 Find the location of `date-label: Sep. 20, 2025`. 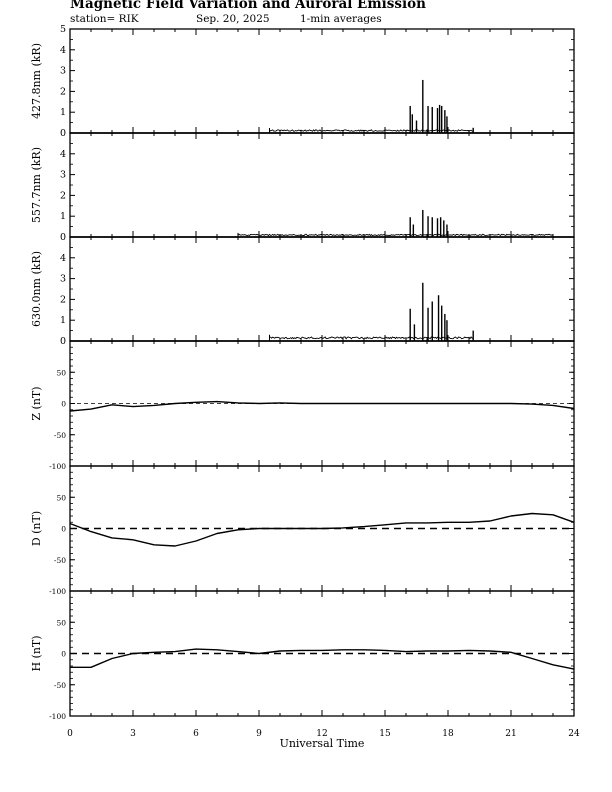

date-label: Sep. 20, 2025 is located at coordinates (233, 19).